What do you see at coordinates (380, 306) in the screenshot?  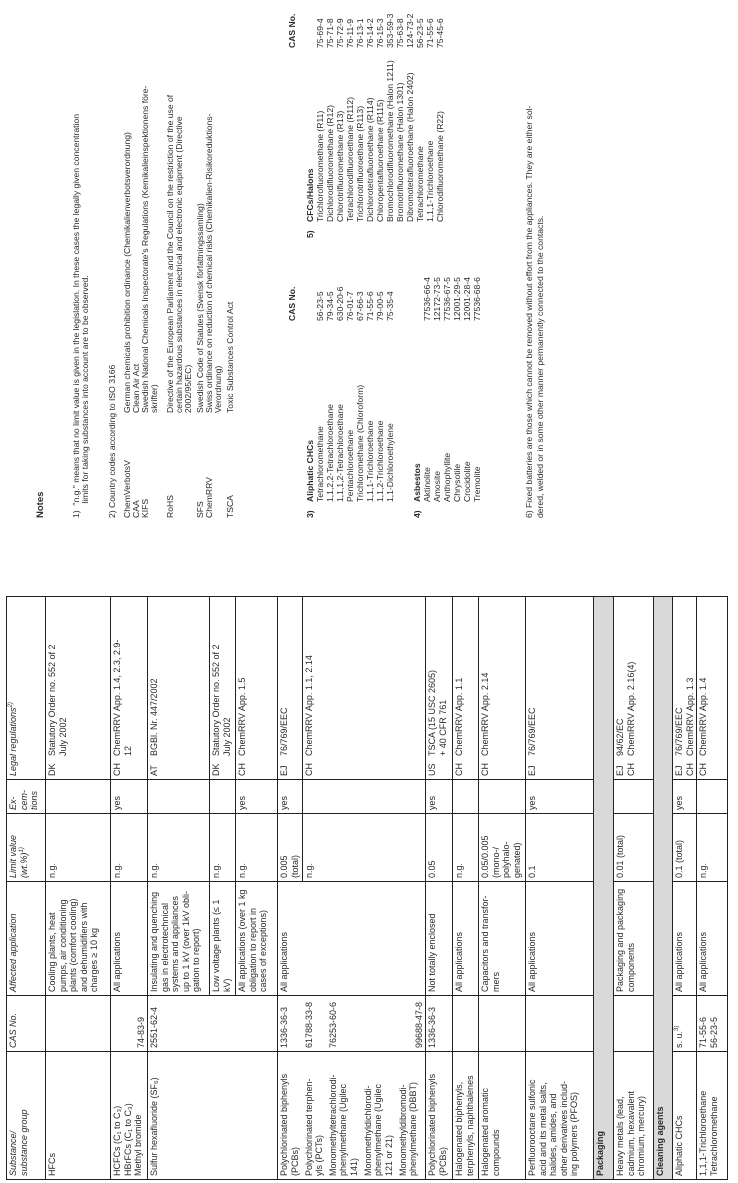 I see `cas-number: 79-00-5` at bounding box center [380, 306].